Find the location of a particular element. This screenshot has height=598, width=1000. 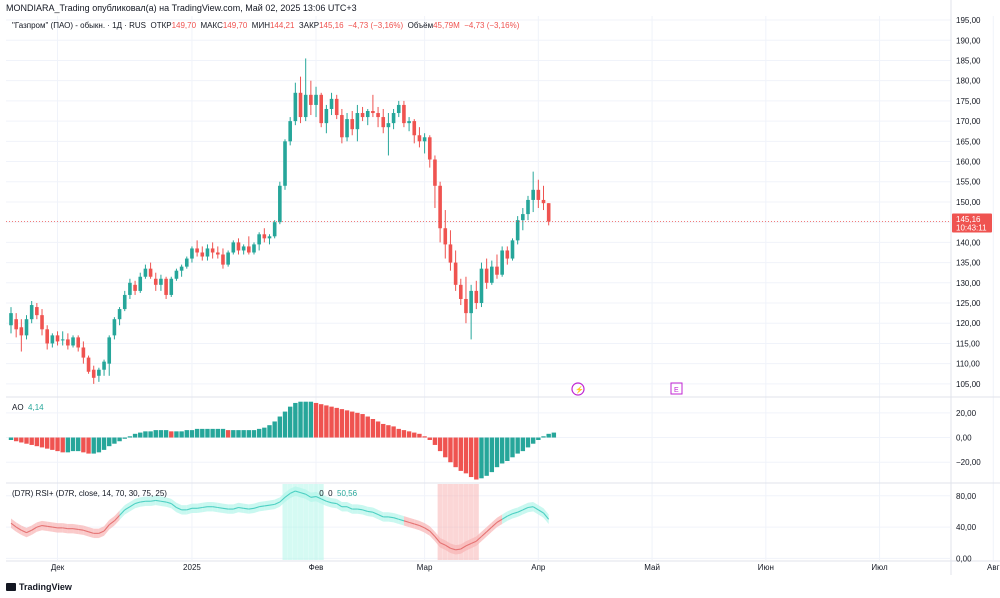

open-value: 149,70 is located at coordinates (184, 25).